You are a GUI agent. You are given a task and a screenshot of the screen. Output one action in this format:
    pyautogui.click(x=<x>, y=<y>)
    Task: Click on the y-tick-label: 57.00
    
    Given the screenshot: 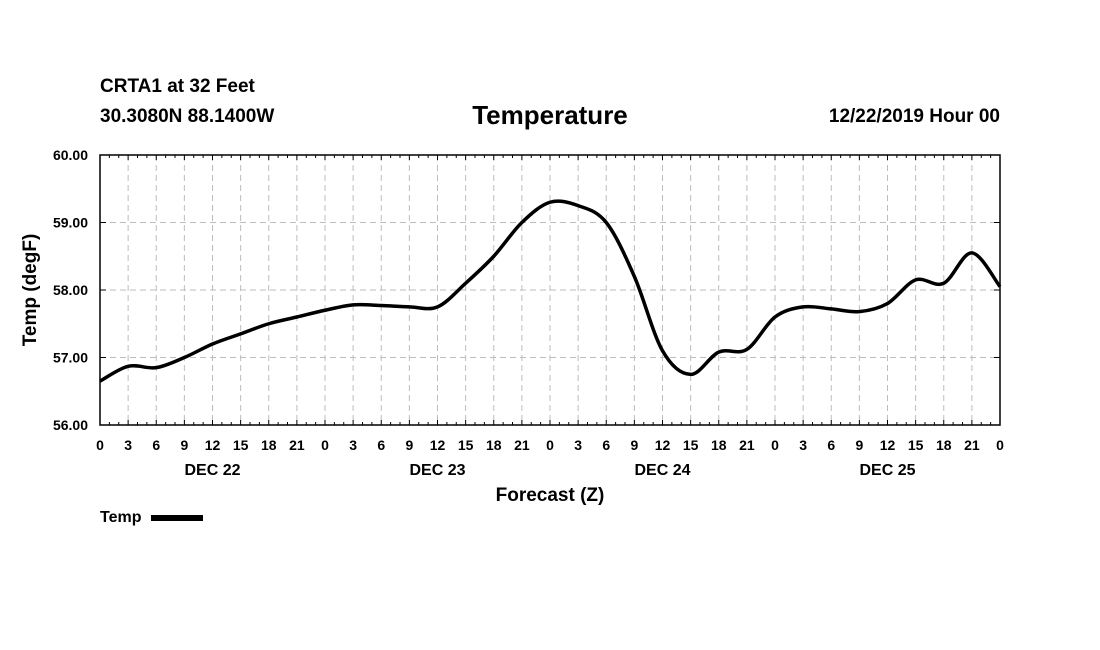 What is the action you would take?
    pyautogui.click(x=70, y=358)
    